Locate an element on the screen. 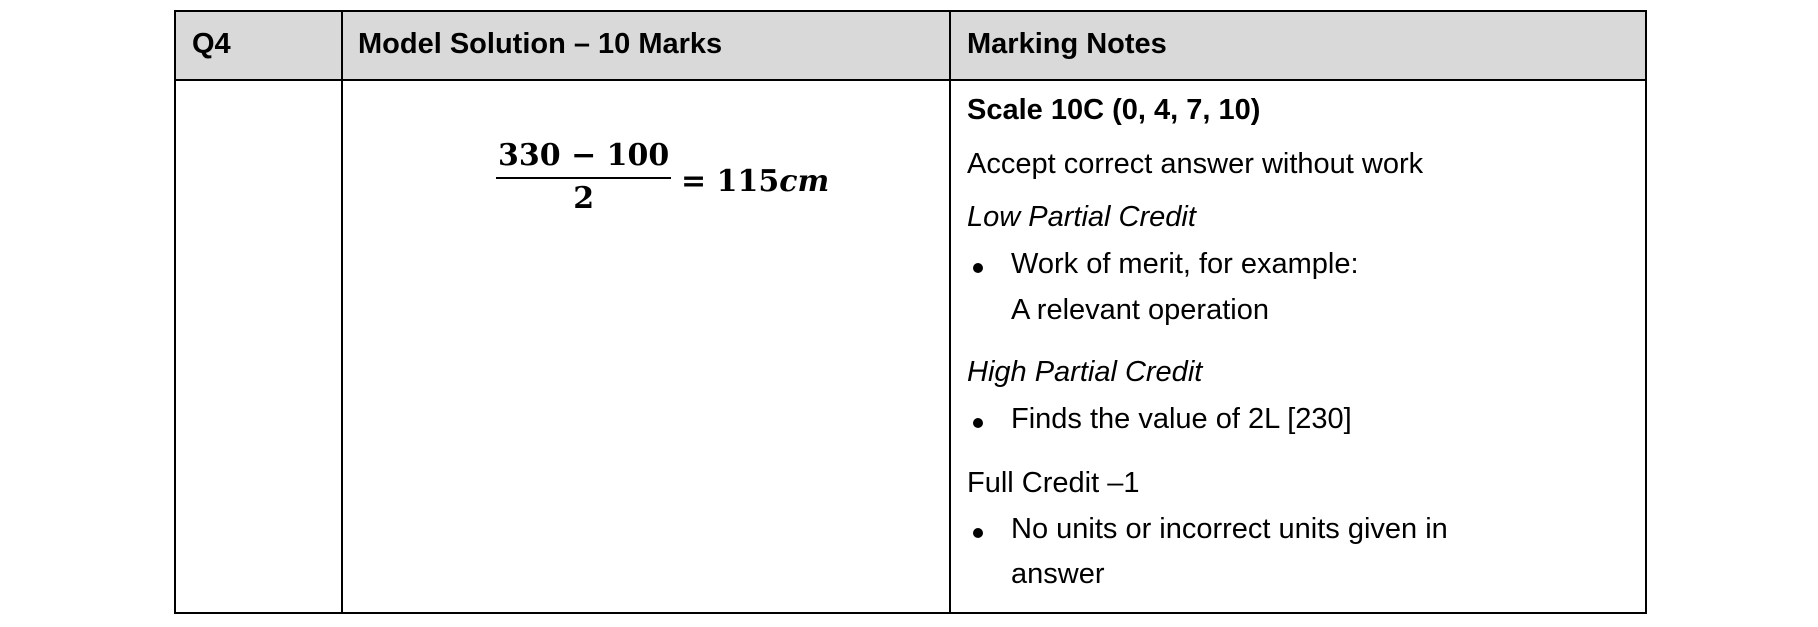 Image resolution: width=1818 pixels, height=627 pixels. header-marking-notes: Marking Notes is located at coordinates (1067, 44).